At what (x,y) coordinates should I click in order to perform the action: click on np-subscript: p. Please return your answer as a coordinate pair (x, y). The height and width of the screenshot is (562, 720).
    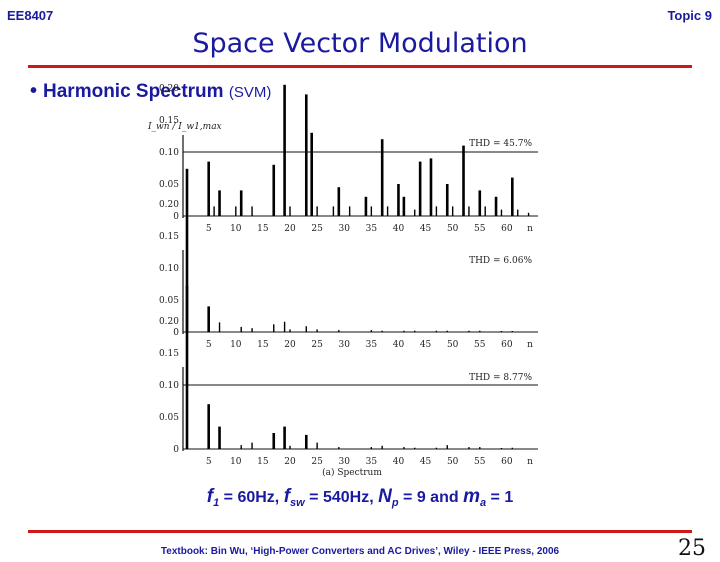
    Looking at the image, I should click on (395, 503).